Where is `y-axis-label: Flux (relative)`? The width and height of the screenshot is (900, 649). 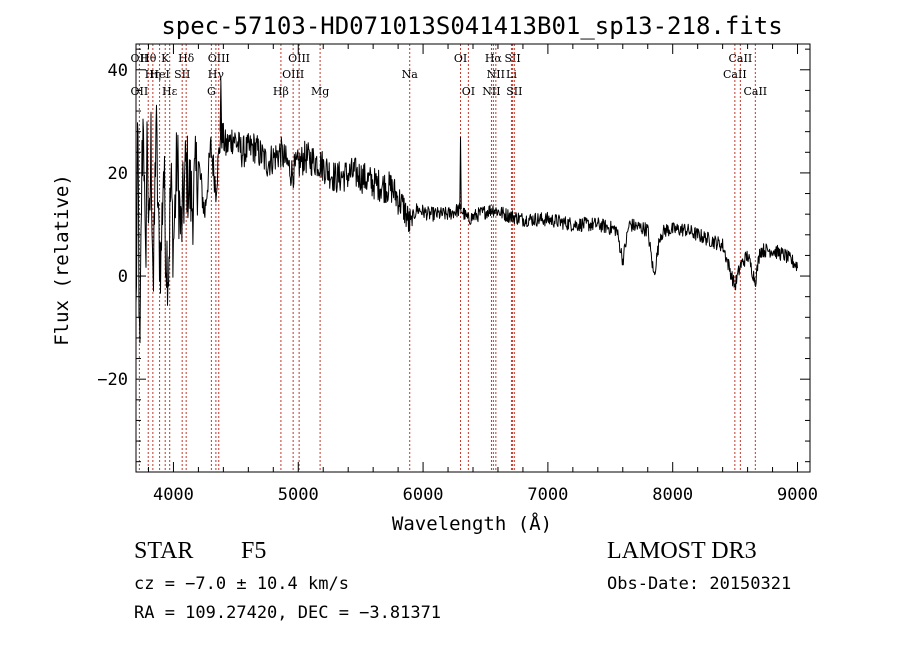
y-axis-label: Flux (relative) is located at coordinates (62, 260).